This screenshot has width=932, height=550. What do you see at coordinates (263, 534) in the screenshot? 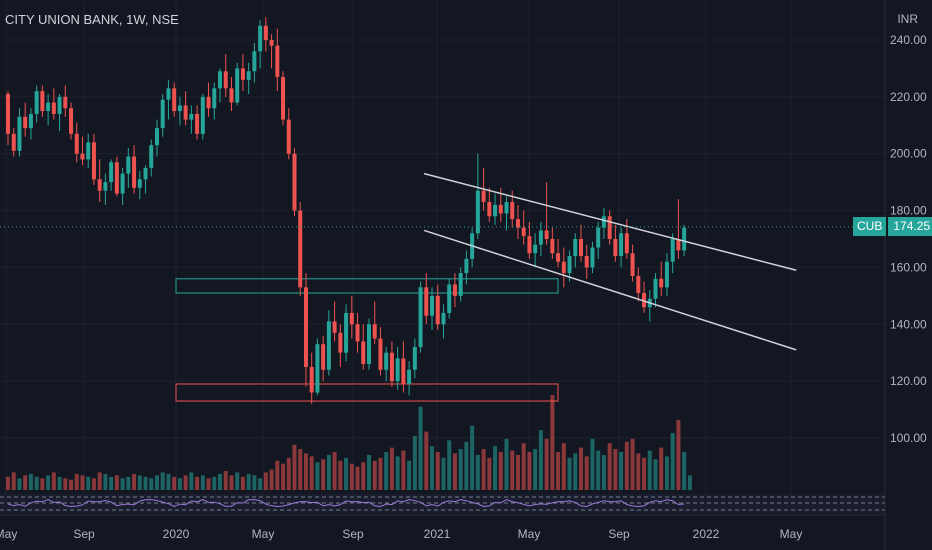
I see `x-tick-label: May` at bounding box center [263, 534].